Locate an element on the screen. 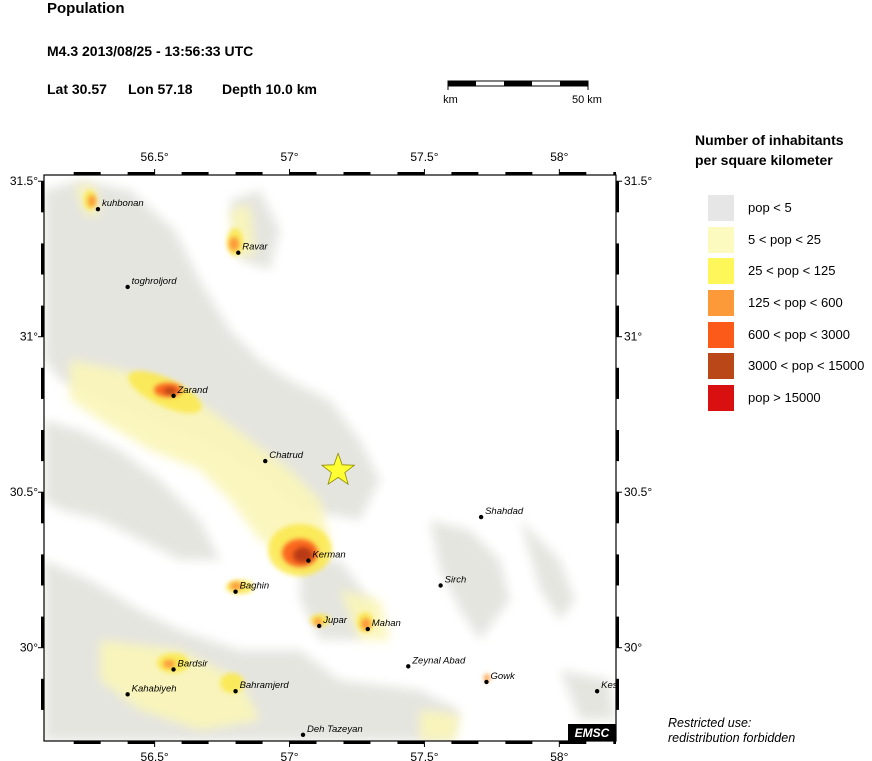 The image size is (872, 761). lat-label-left: 30.5° is located at coordinates (24, 492).